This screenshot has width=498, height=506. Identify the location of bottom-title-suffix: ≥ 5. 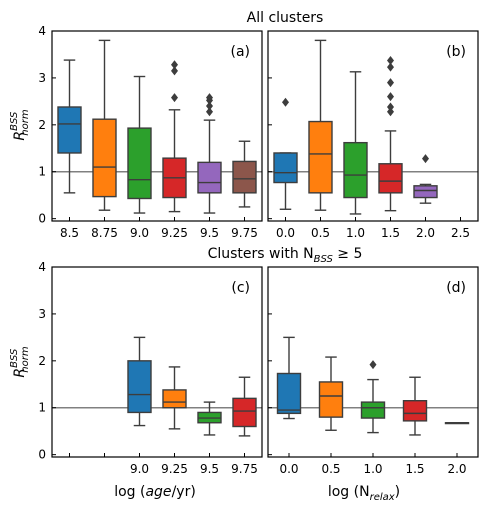
(348, 254).